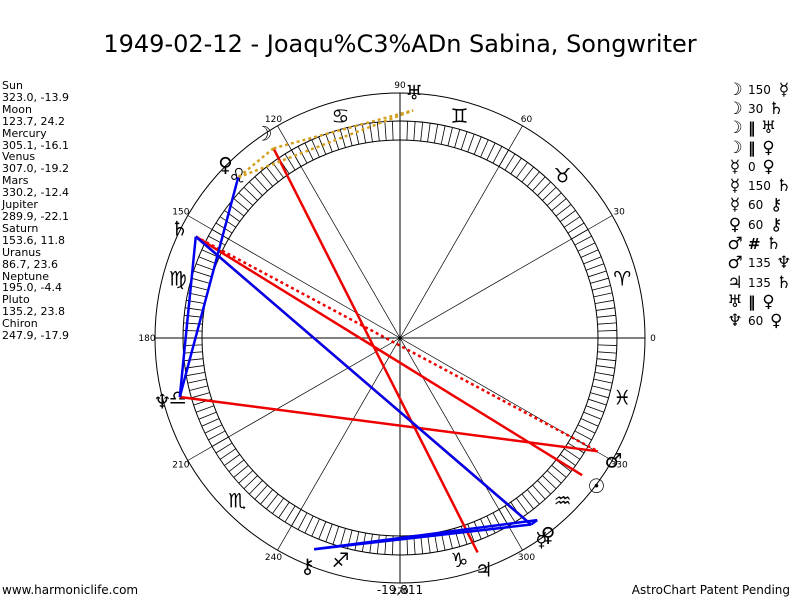 Image resolution: width=800 pixels, height=600 pixels. I want to click on degree-label: 240, so click(273, 558).